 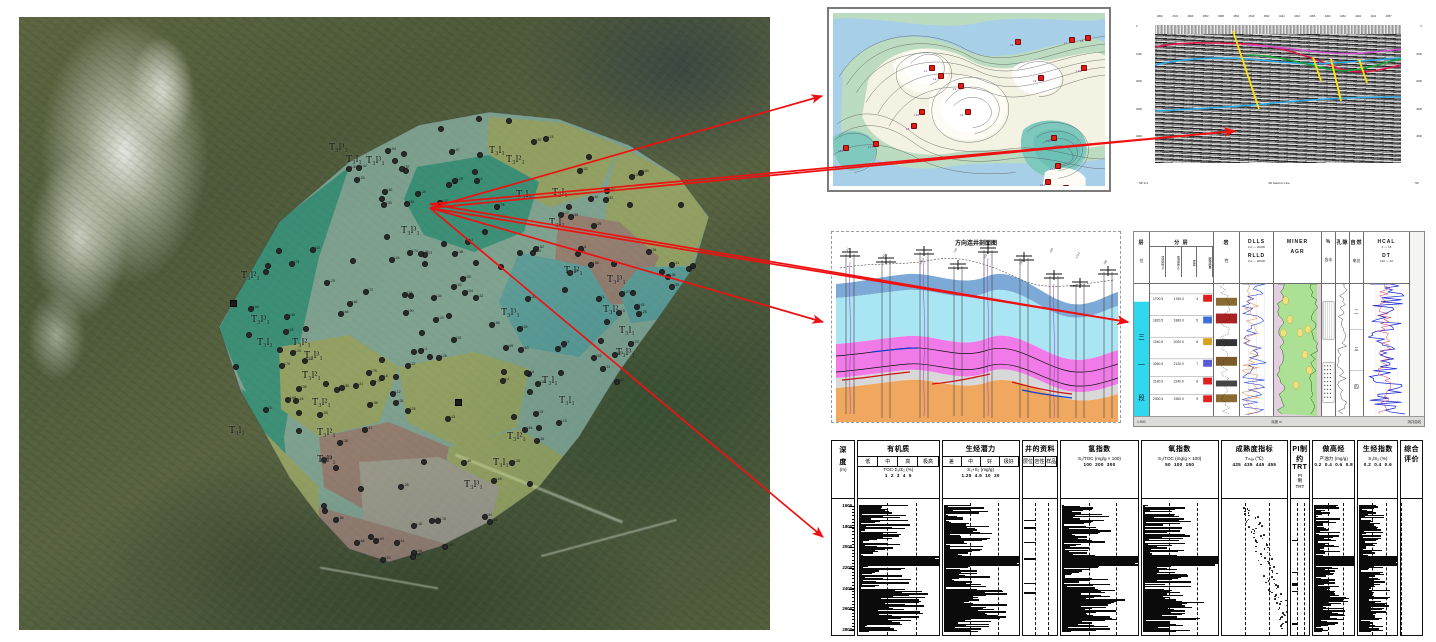 I want to click on log-track-SP-GR: 自然 电位二三四, so click(x=1357, y=329).